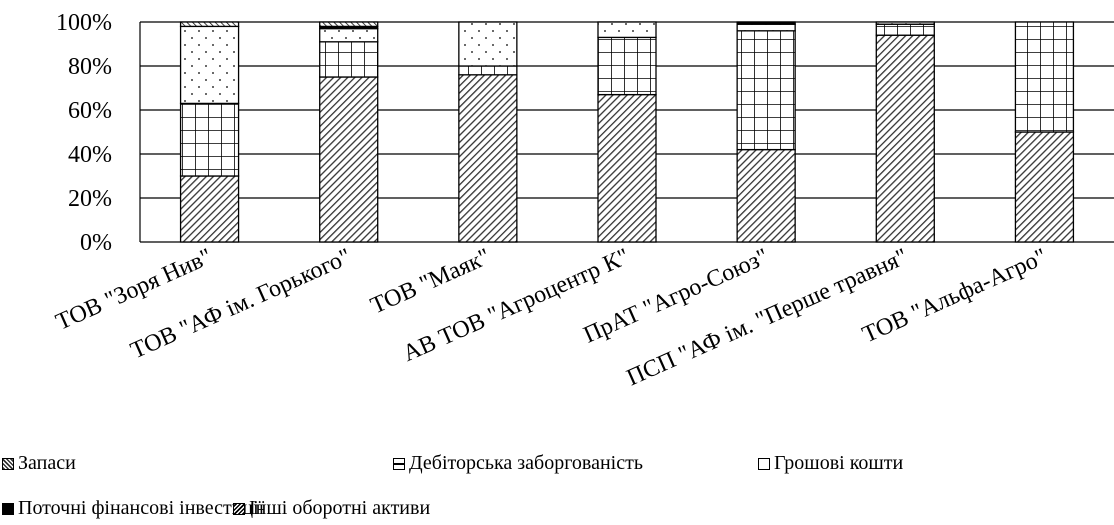 The width and height of the screenshot is (1114, 525). I want to click on y-tick-label: 60%, so click(90, 111).